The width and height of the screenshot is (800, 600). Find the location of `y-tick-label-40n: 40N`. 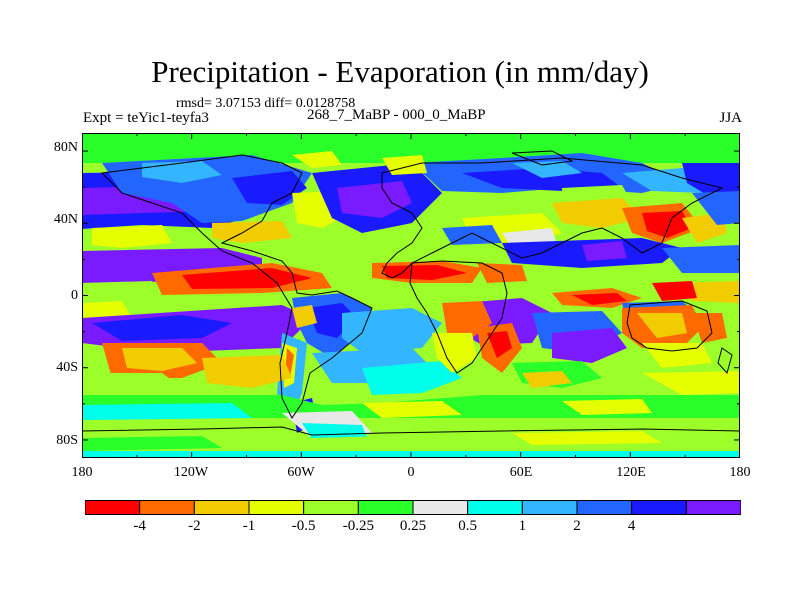

y-tick-label-40n: 40N is located at coordinates (65, 219).